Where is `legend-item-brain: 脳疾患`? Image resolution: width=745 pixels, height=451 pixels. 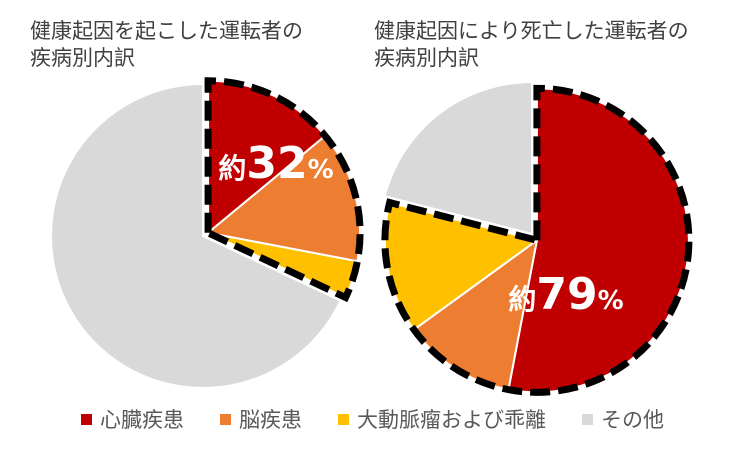
legend-item-brain: 脳疾患 is located at coordinates (261, 419).